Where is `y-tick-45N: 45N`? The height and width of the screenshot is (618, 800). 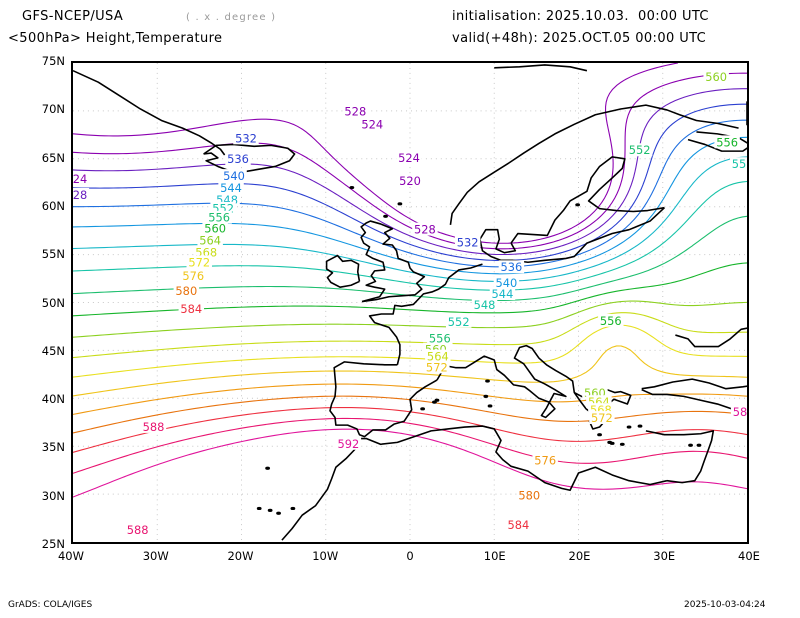 y-tick-45N: 45N is located at coordinates (53, 350).